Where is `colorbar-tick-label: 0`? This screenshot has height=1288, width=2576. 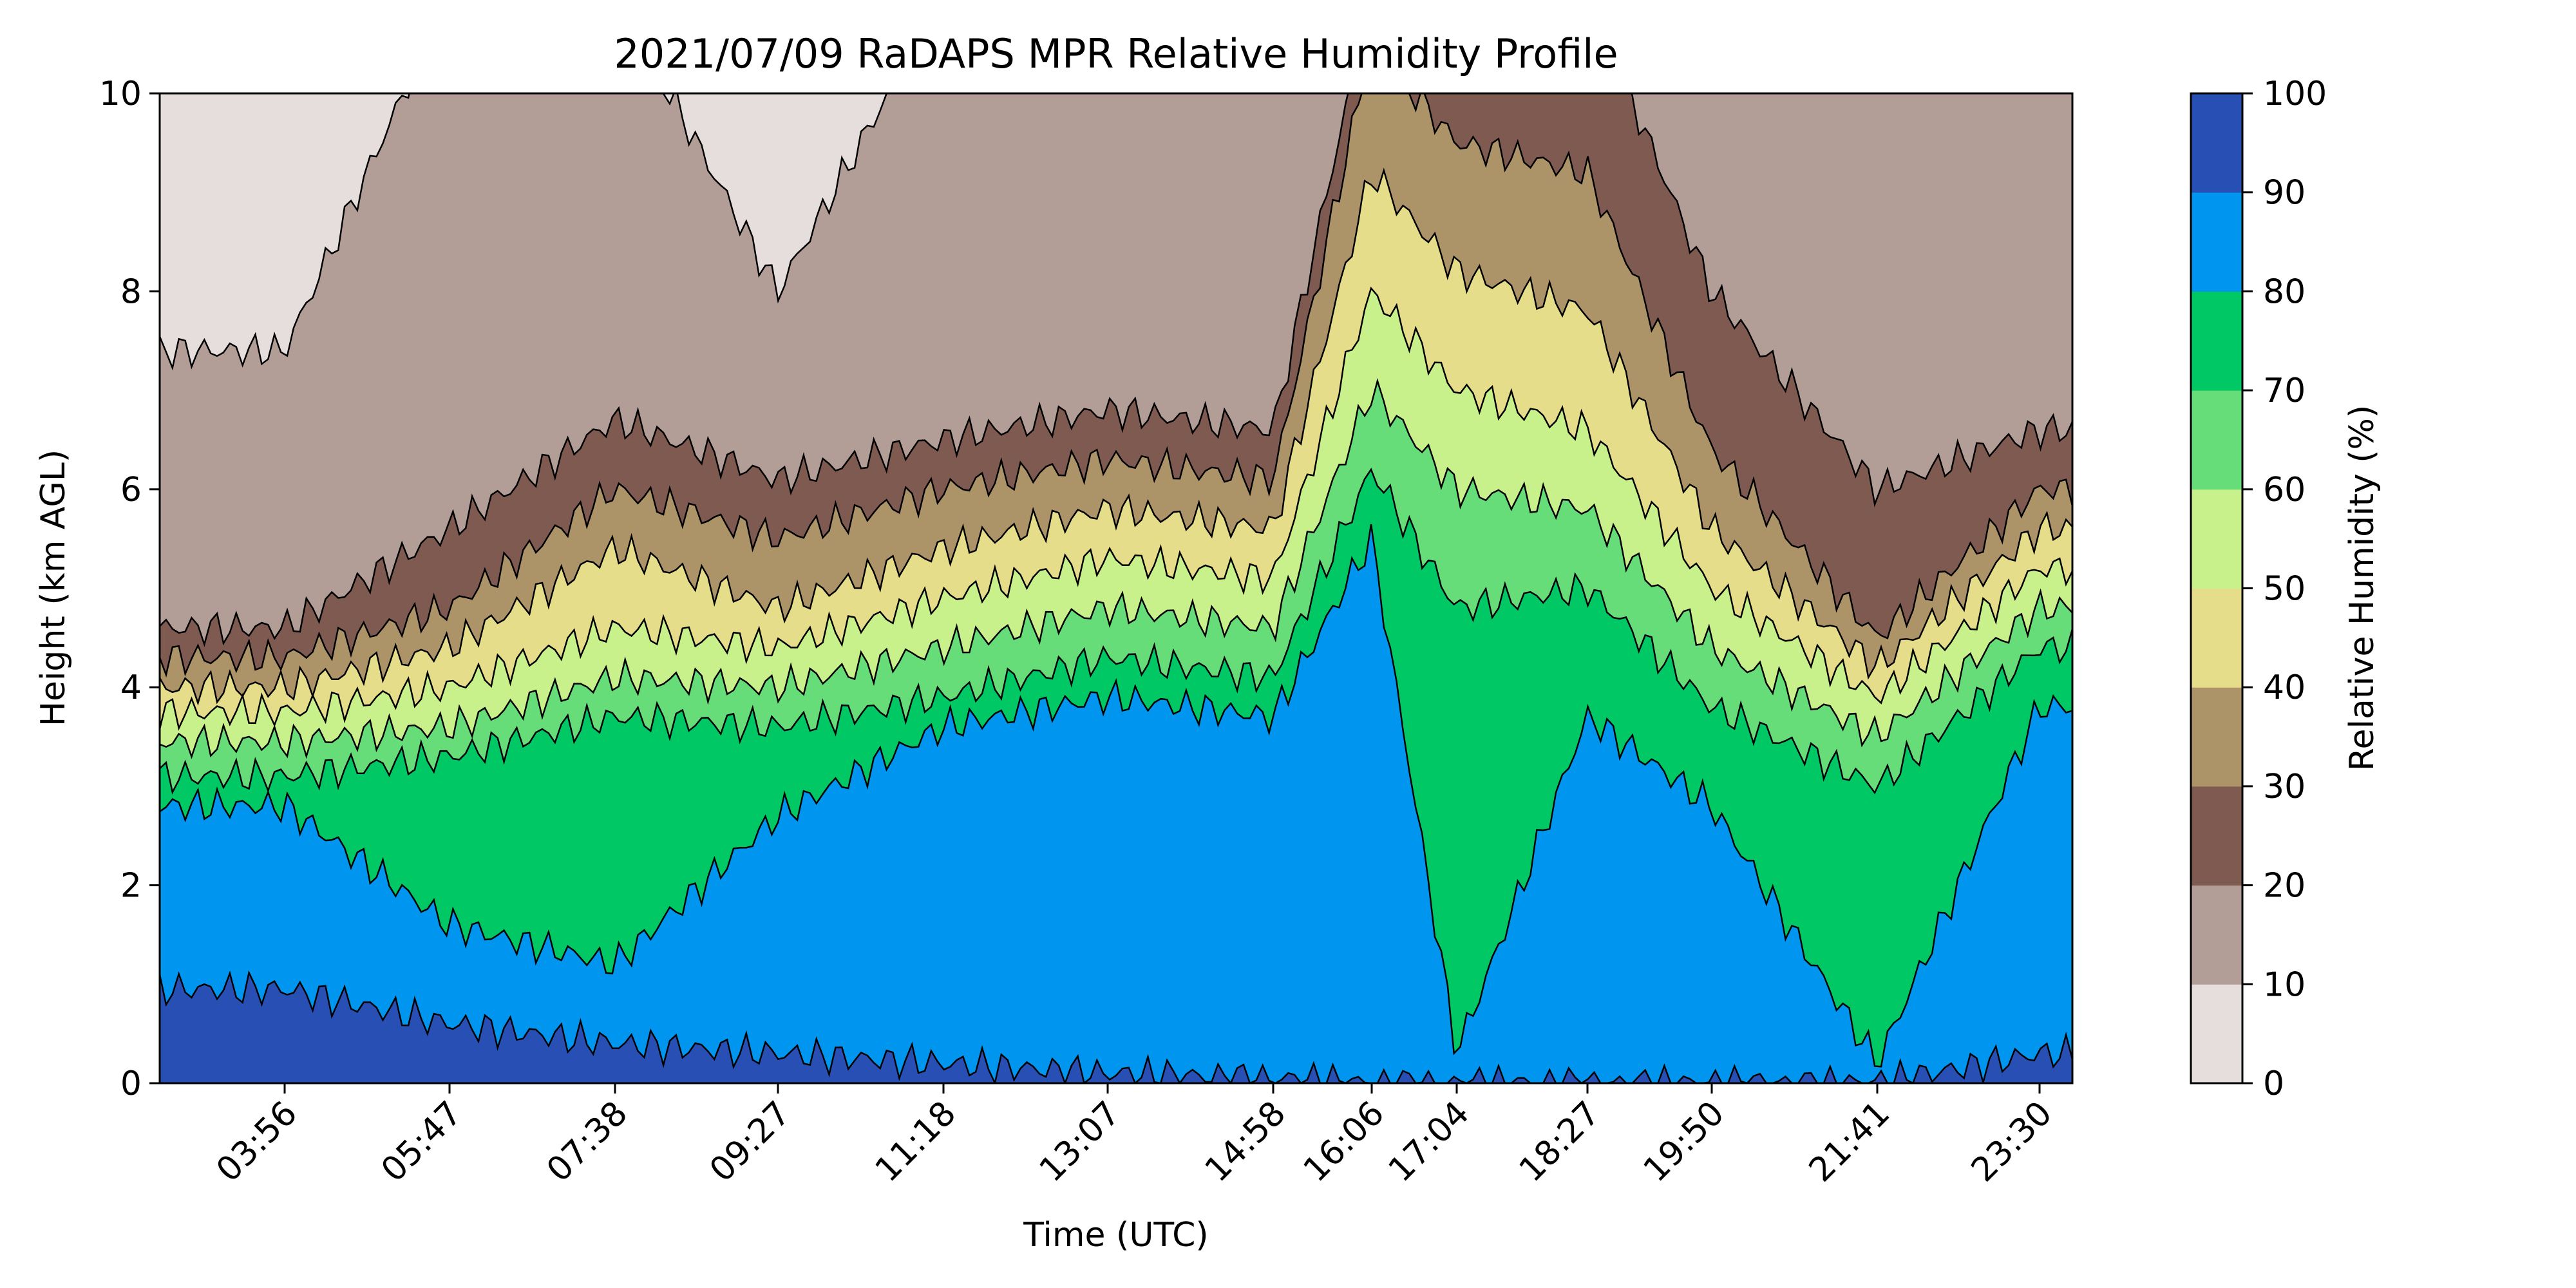
colorbar-tick-label: 0 is located at coordinates (2273, 1084).